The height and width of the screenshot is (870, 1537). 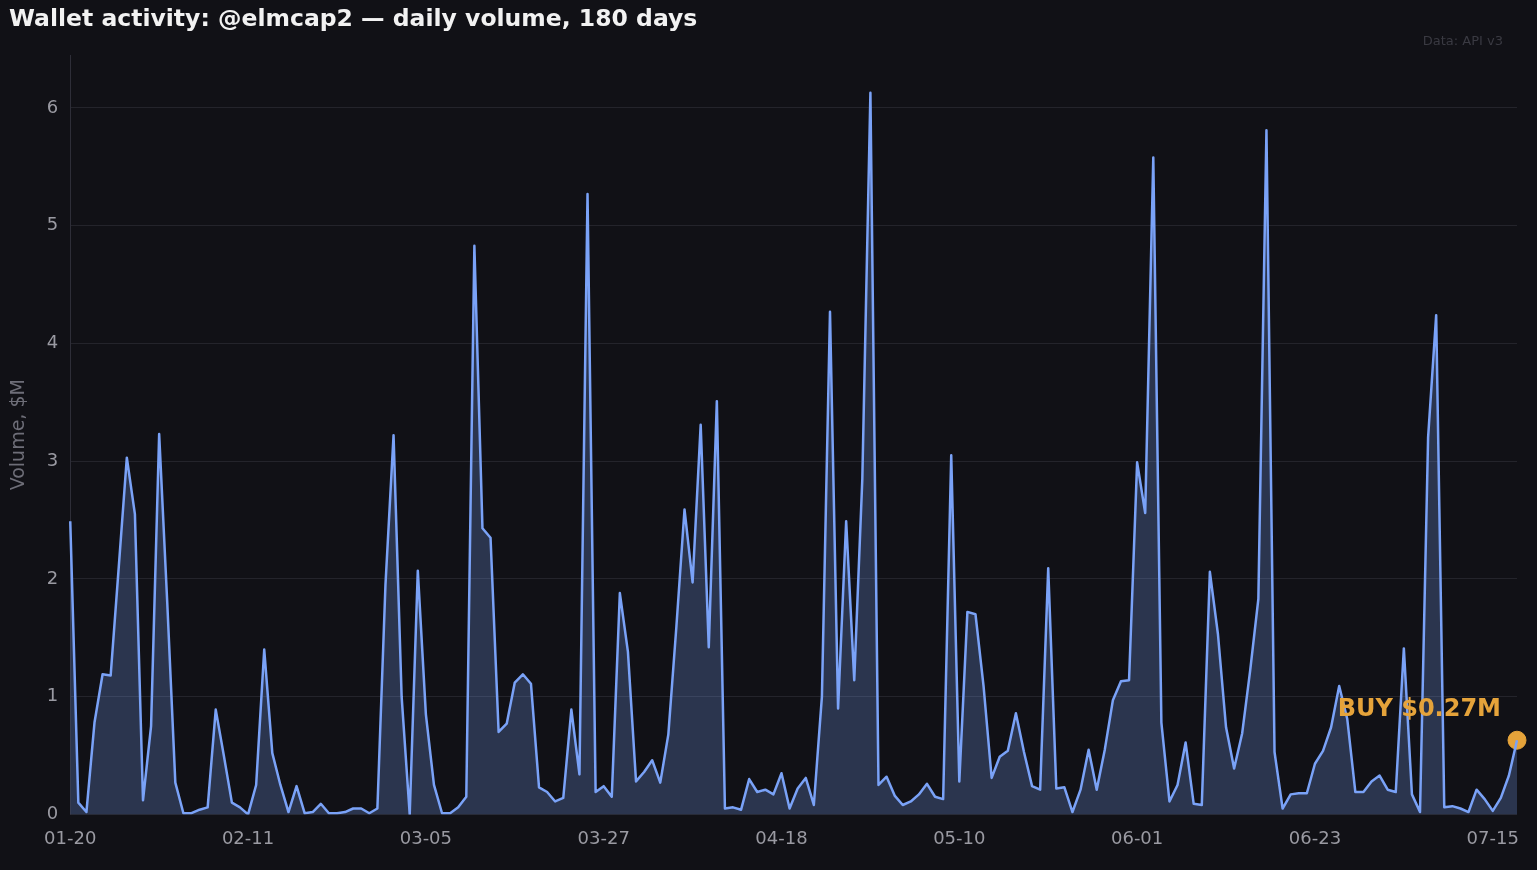 I want to click on x-tick-label: 03-27, so click(x=603, y=837).